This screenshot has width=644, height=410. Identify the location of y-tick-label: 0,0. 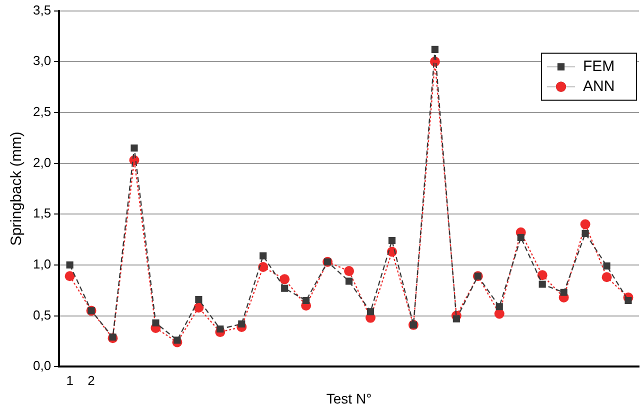
(42, 366).